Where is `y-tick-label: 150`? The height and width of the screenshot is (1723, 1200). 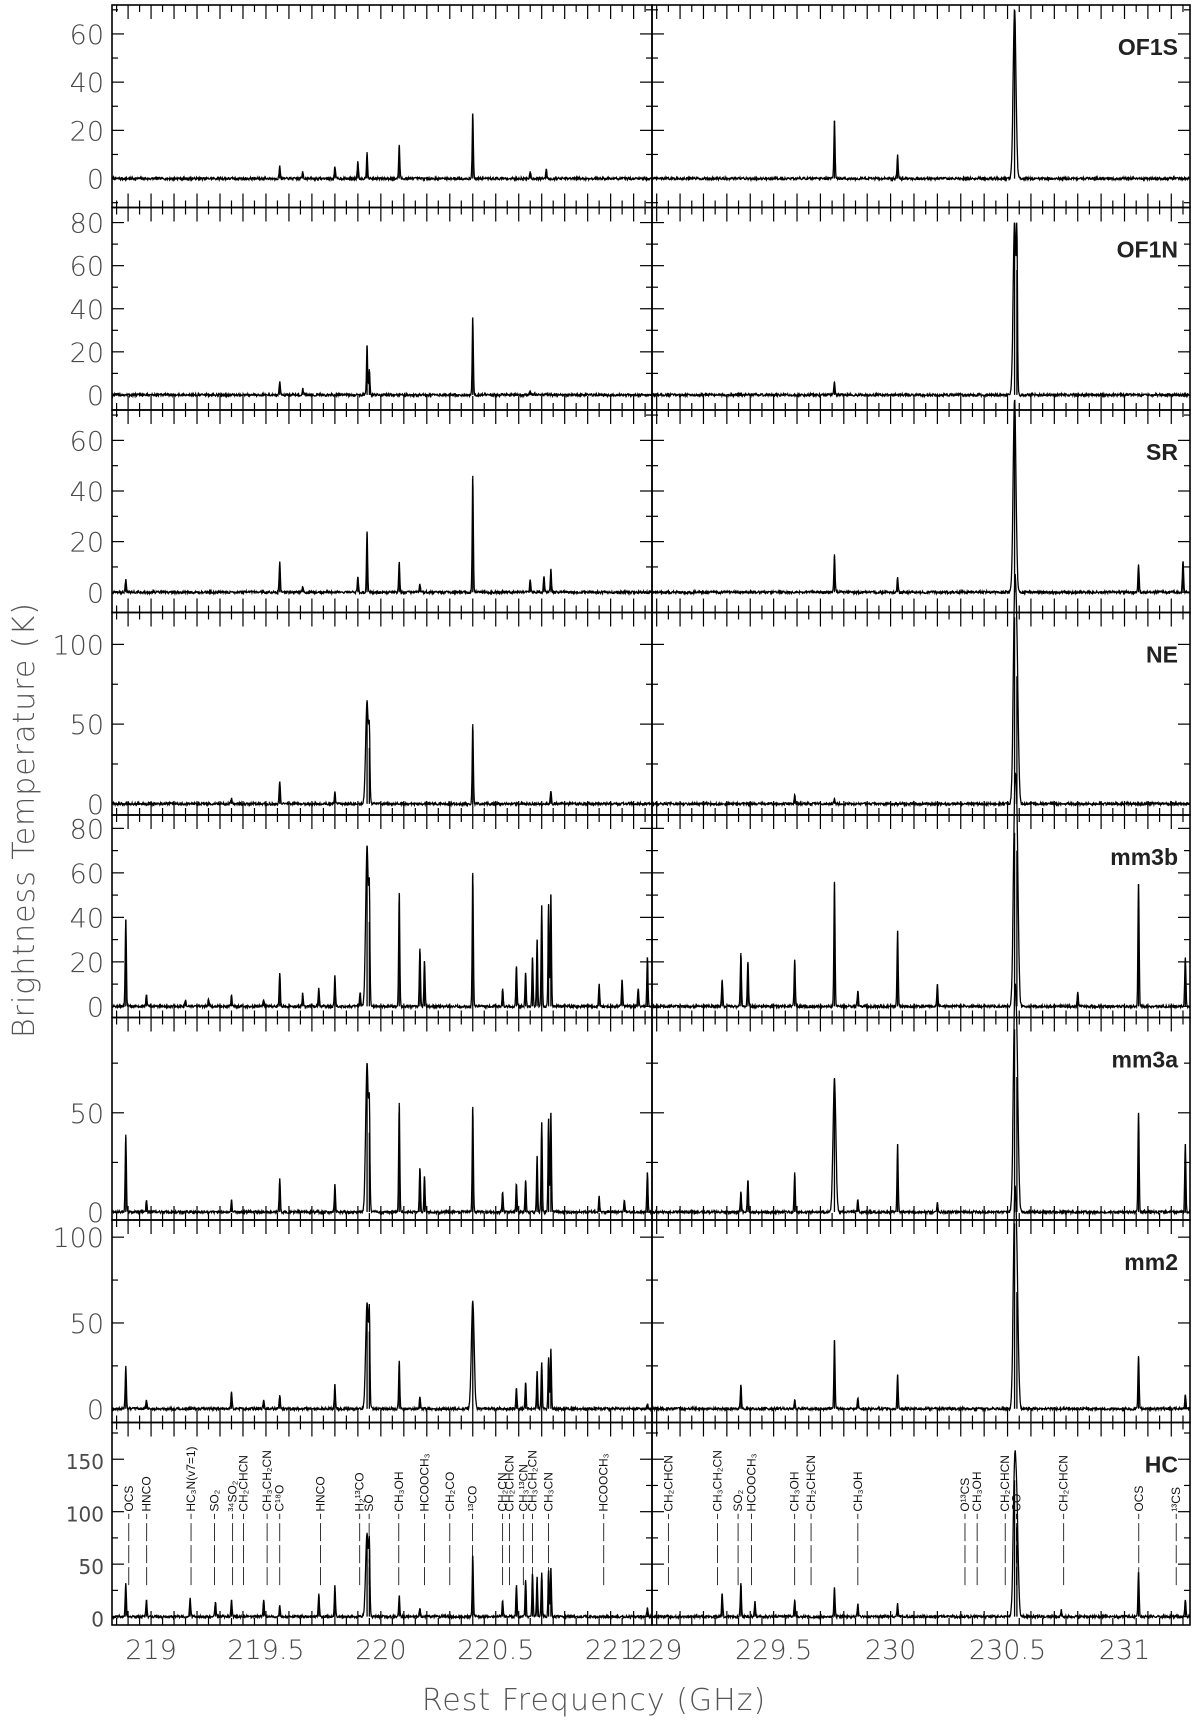
y-tick-label: 150 is located at coordinates (85, 1462).